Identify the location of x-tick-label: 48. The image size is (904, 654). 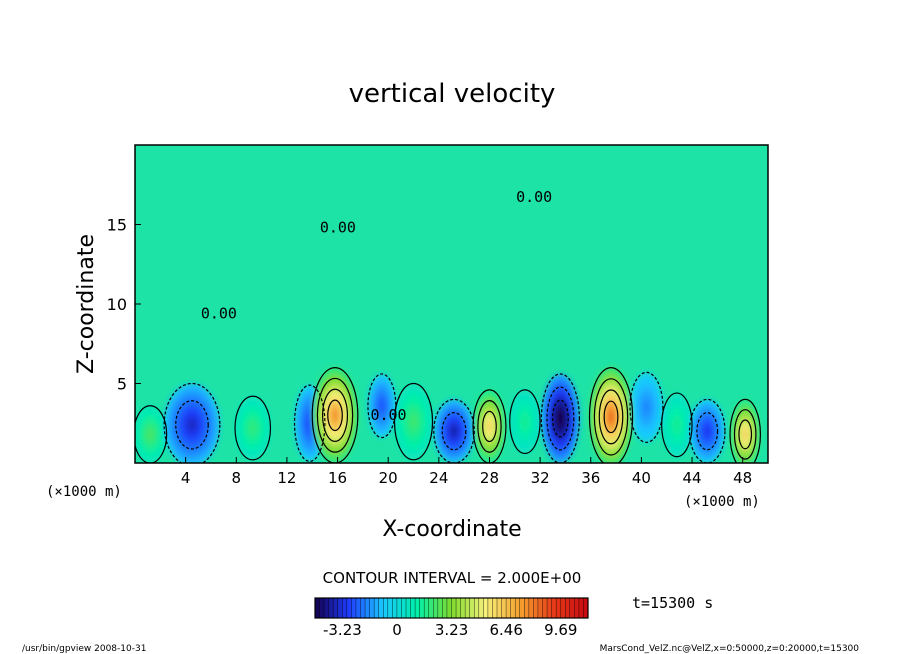
(742, 478).